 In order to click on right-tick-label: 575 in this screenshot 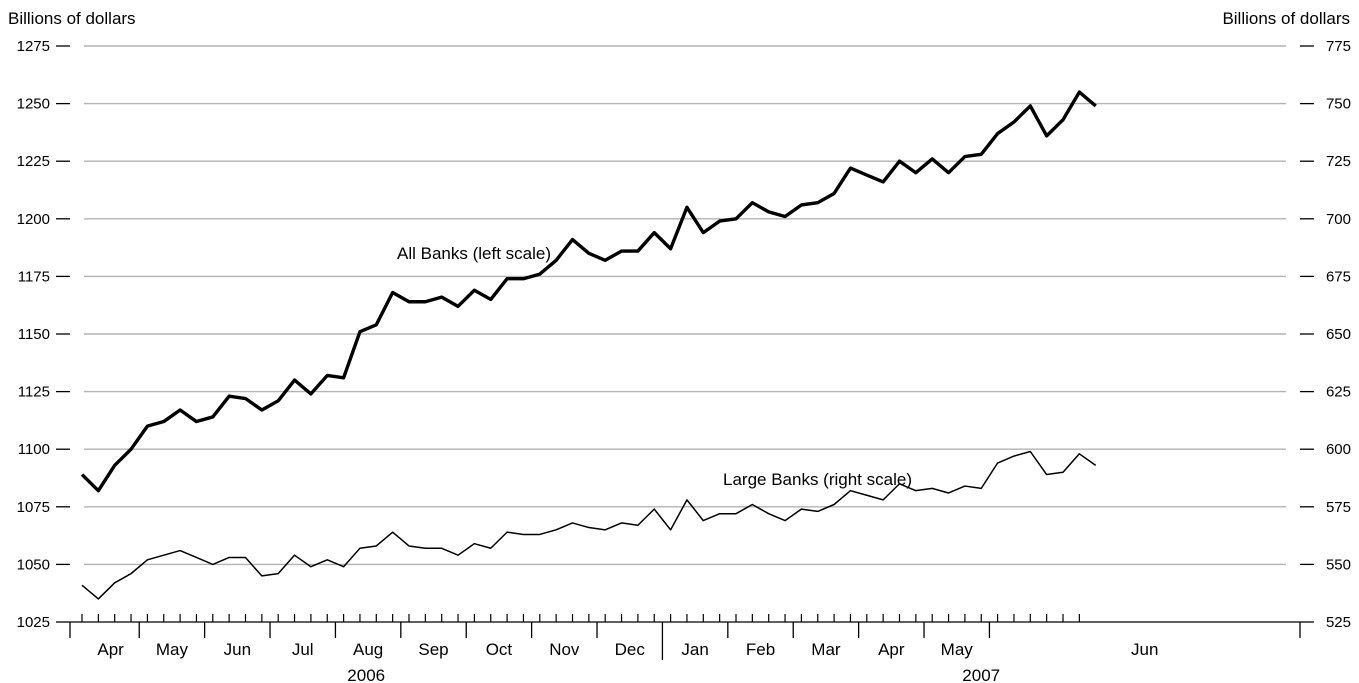, I will do `click(1338, 507)`.